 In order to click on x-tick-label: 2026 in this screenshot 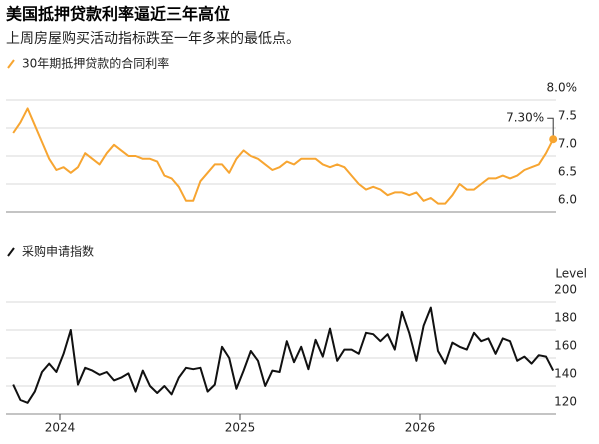, I will do `click(420, 428)`.